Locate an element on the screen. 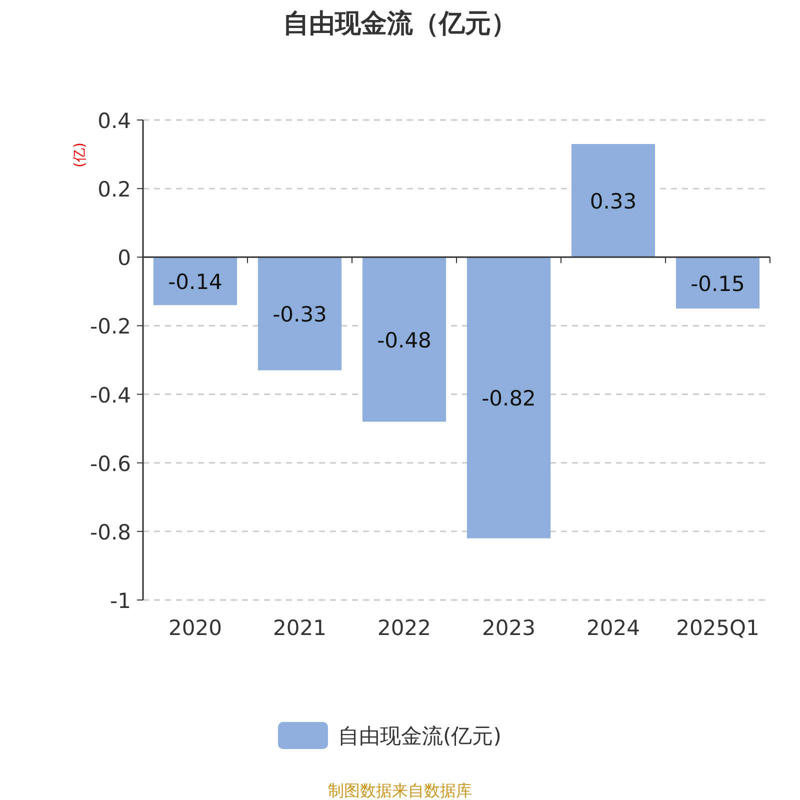  y-tick-label: -0.8 is located at coordinates (110, 532).